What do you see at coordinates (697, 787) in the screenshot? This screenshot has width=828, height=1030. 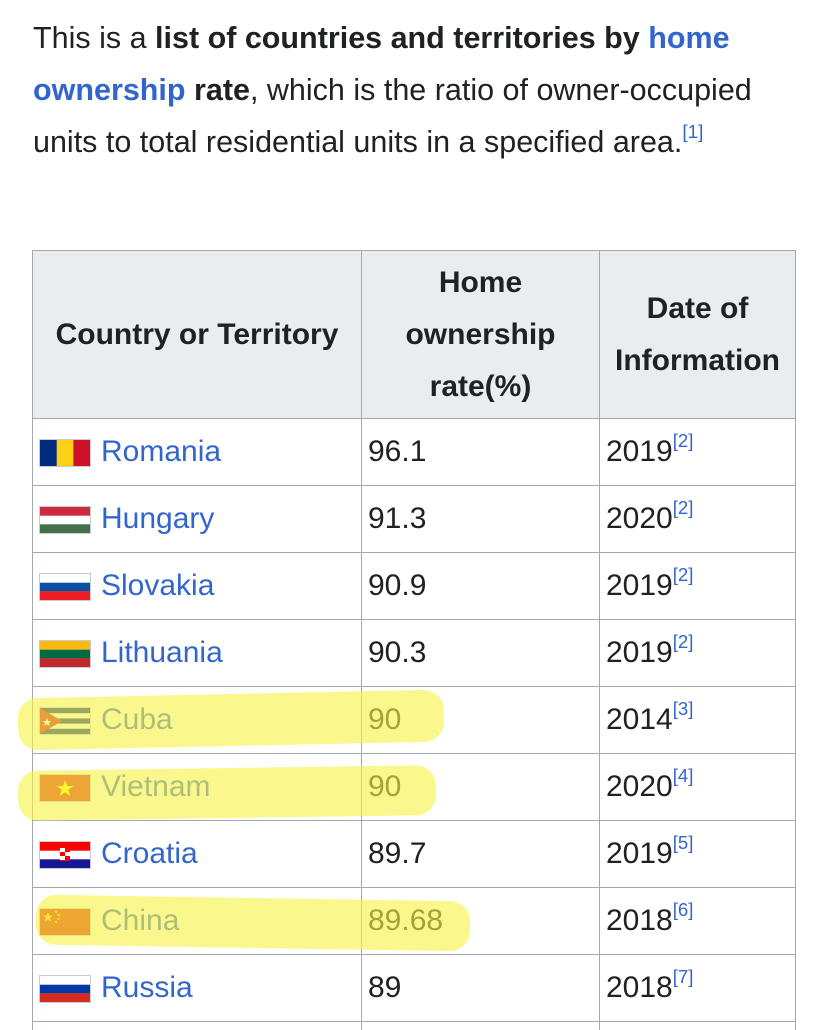 I see `date-cell: 2020[4]` at bounding box center [697, 787].